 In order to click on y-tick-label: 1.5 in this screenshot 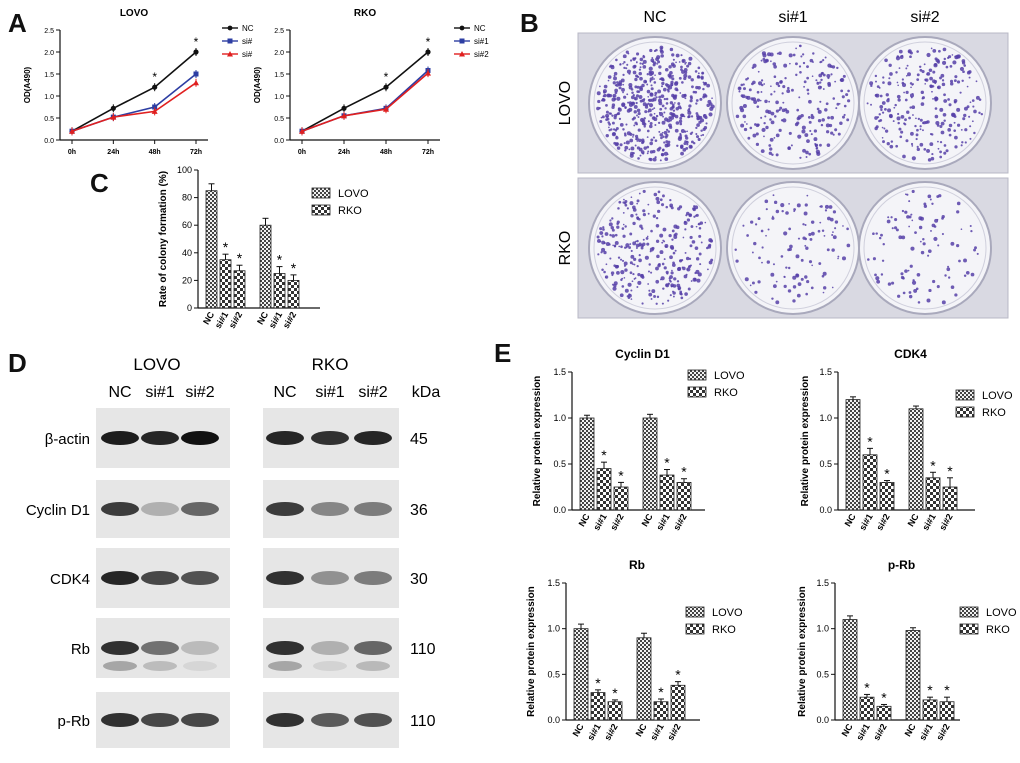, I will do `click(553, 583)`.